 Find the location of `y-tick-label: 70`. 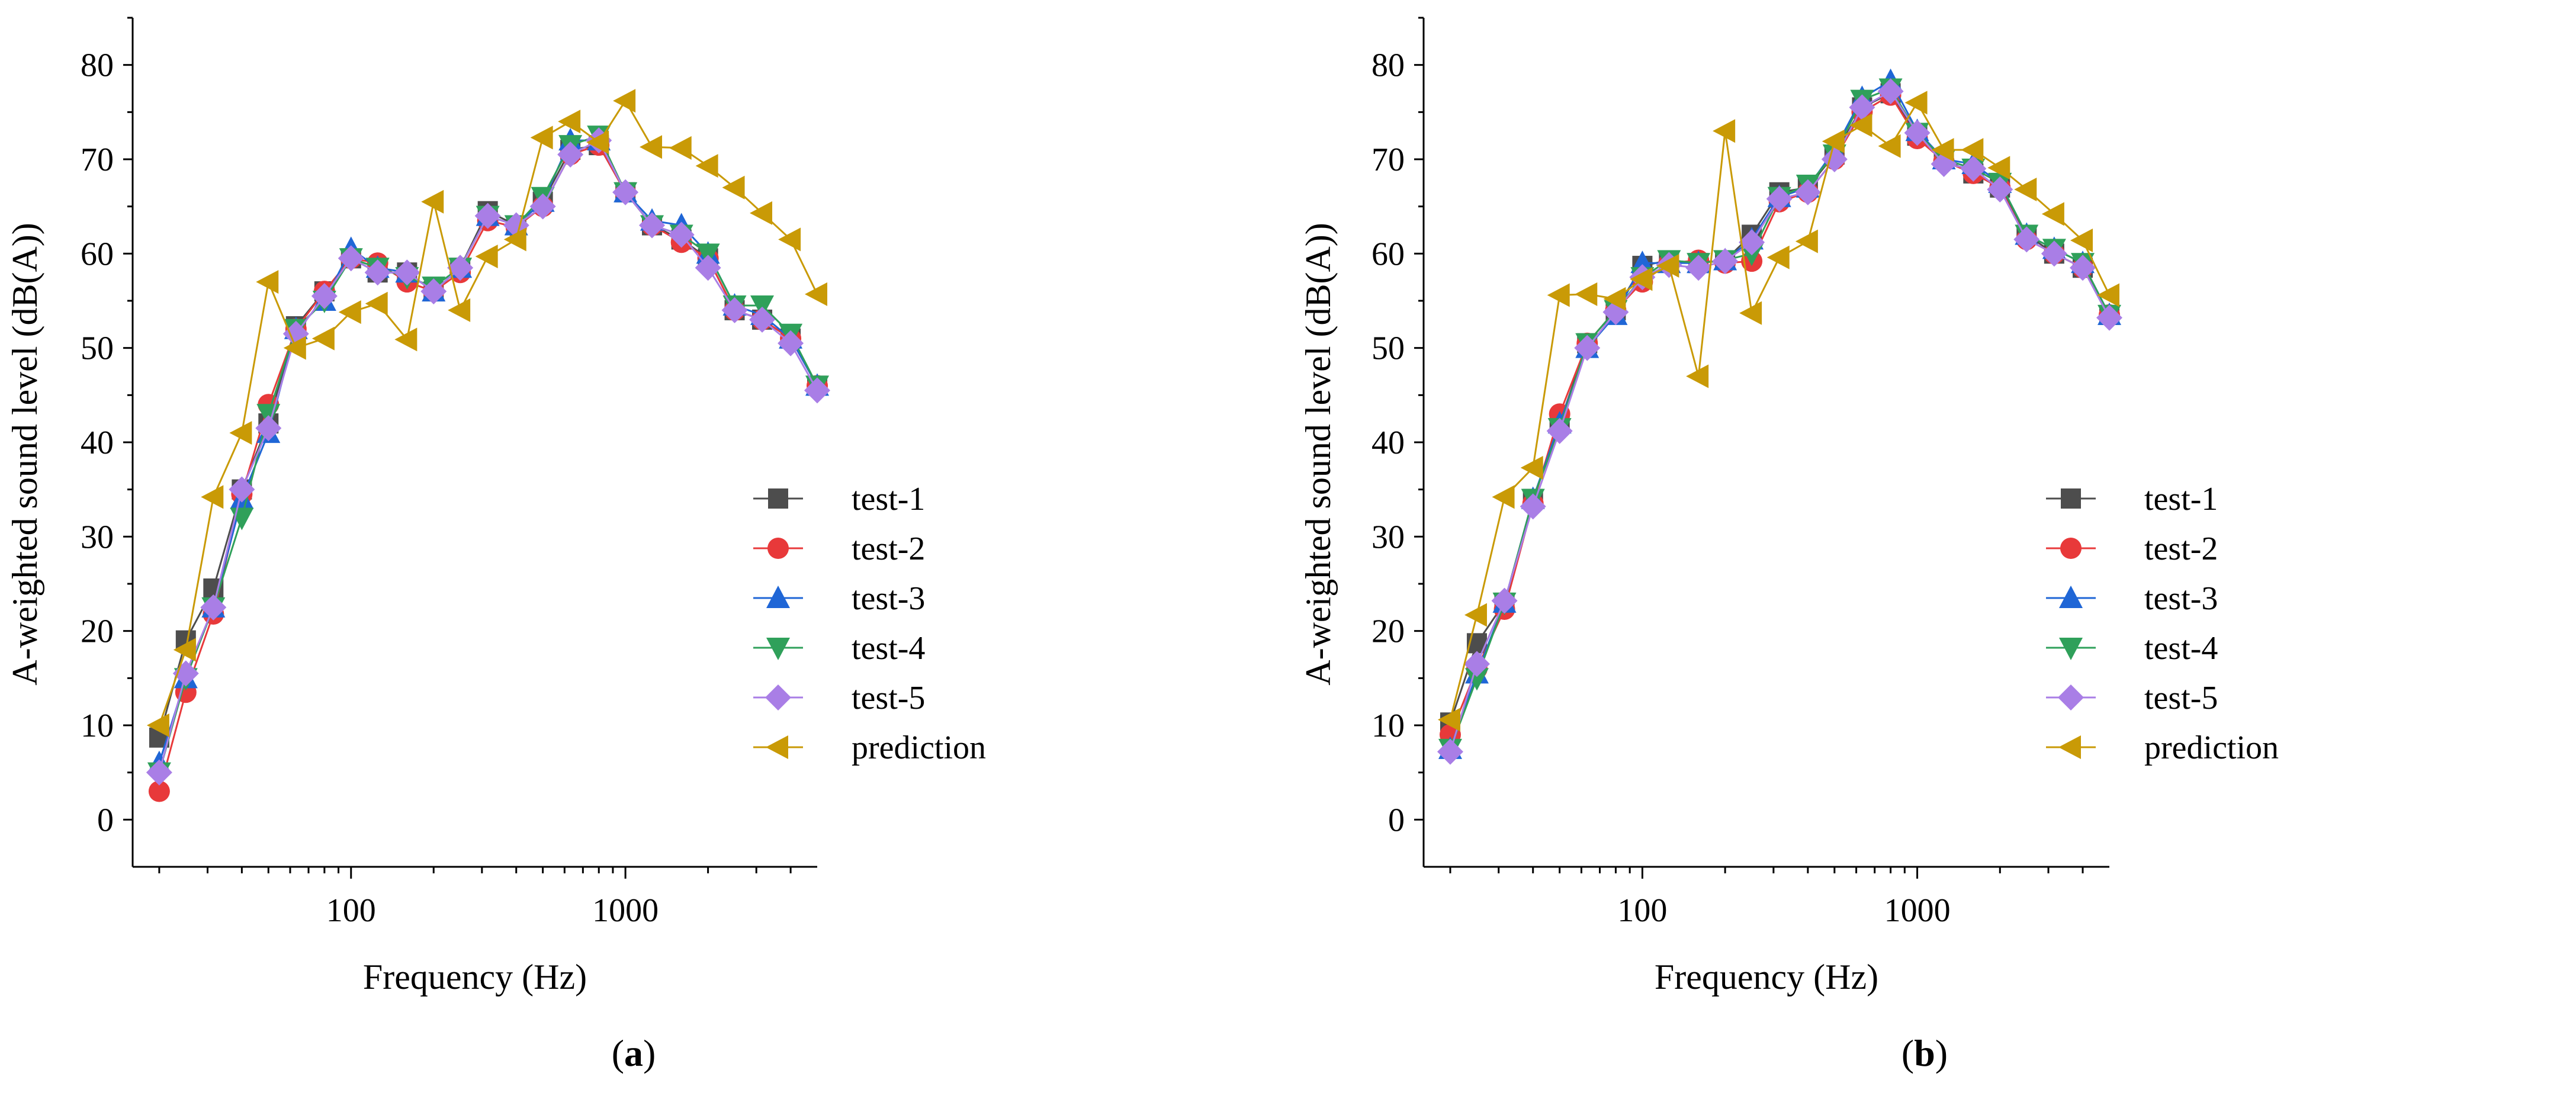

y-tick-label: 70 is located at coordinates (97, 160).